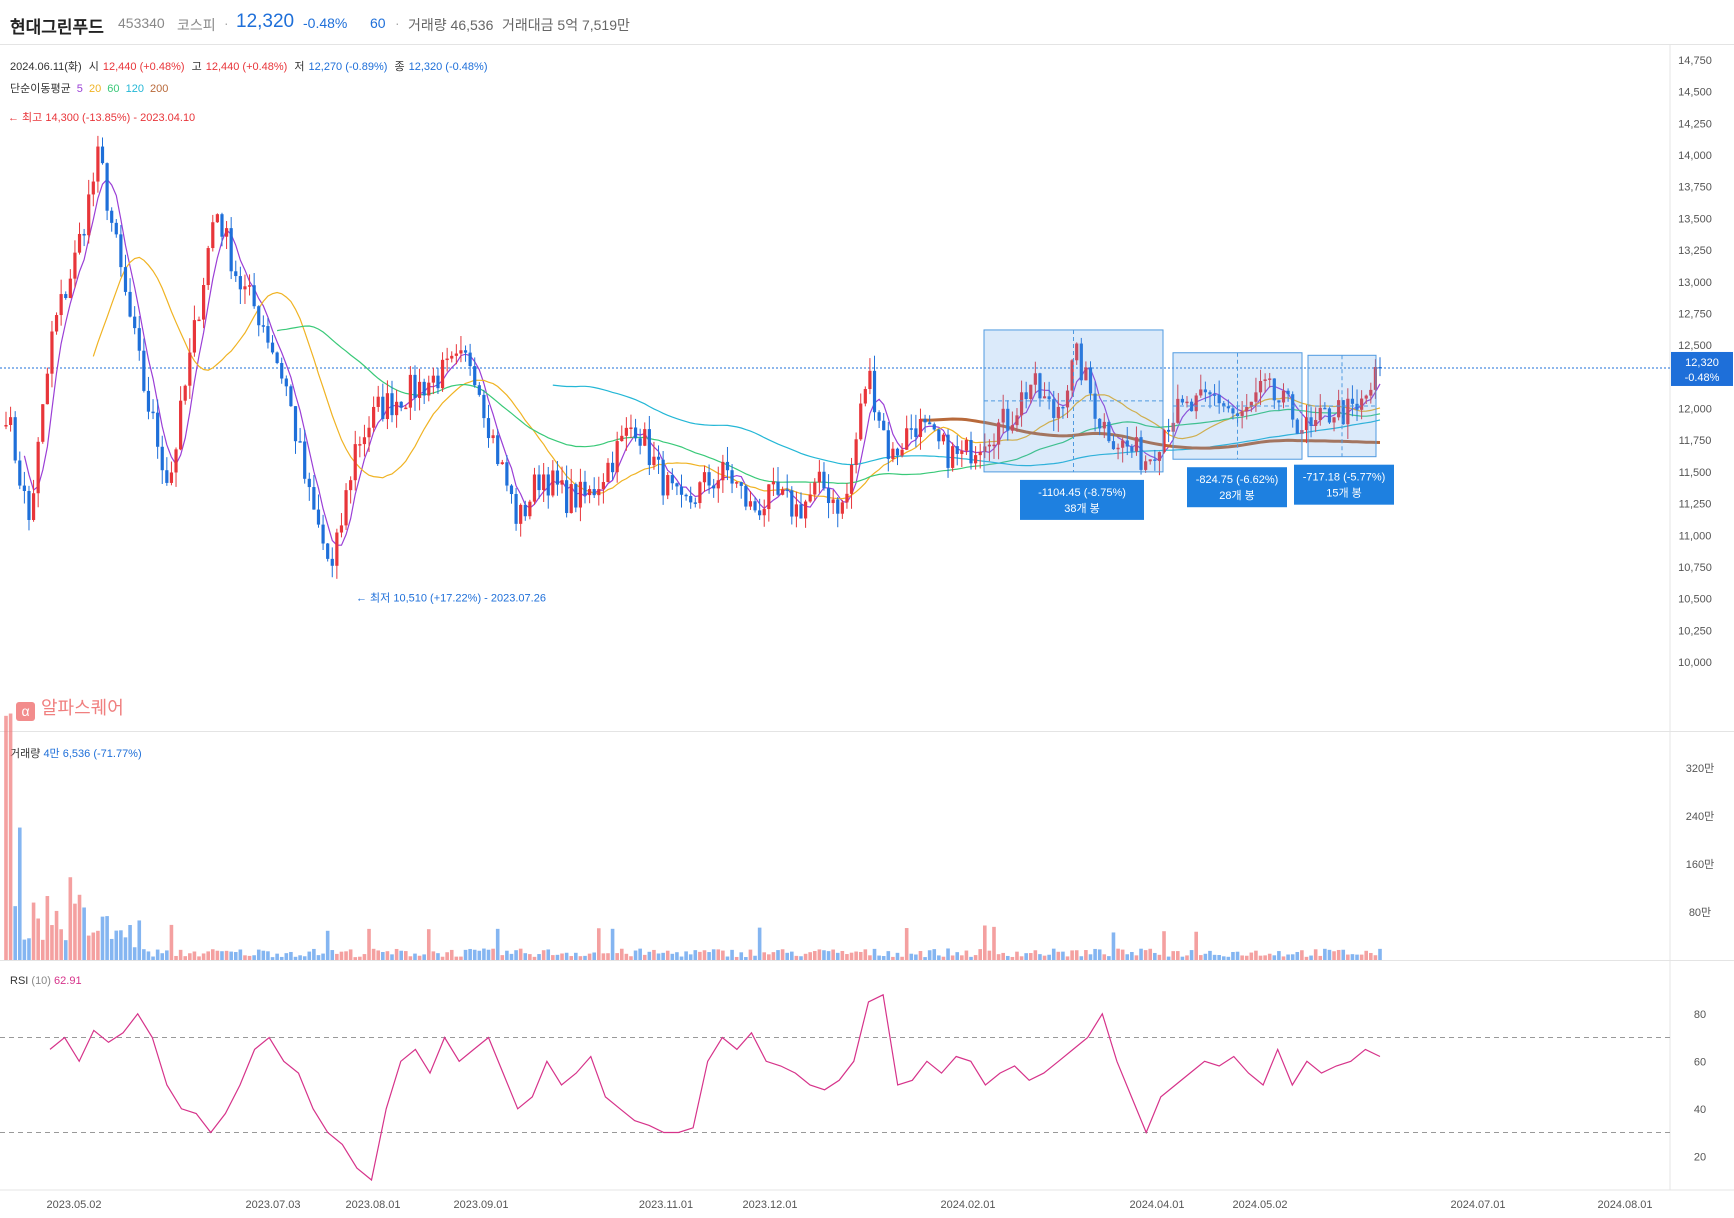 The image size is (1734, 1218). I want to click on rsi-tick-label: 20, so click(1700, 1157).